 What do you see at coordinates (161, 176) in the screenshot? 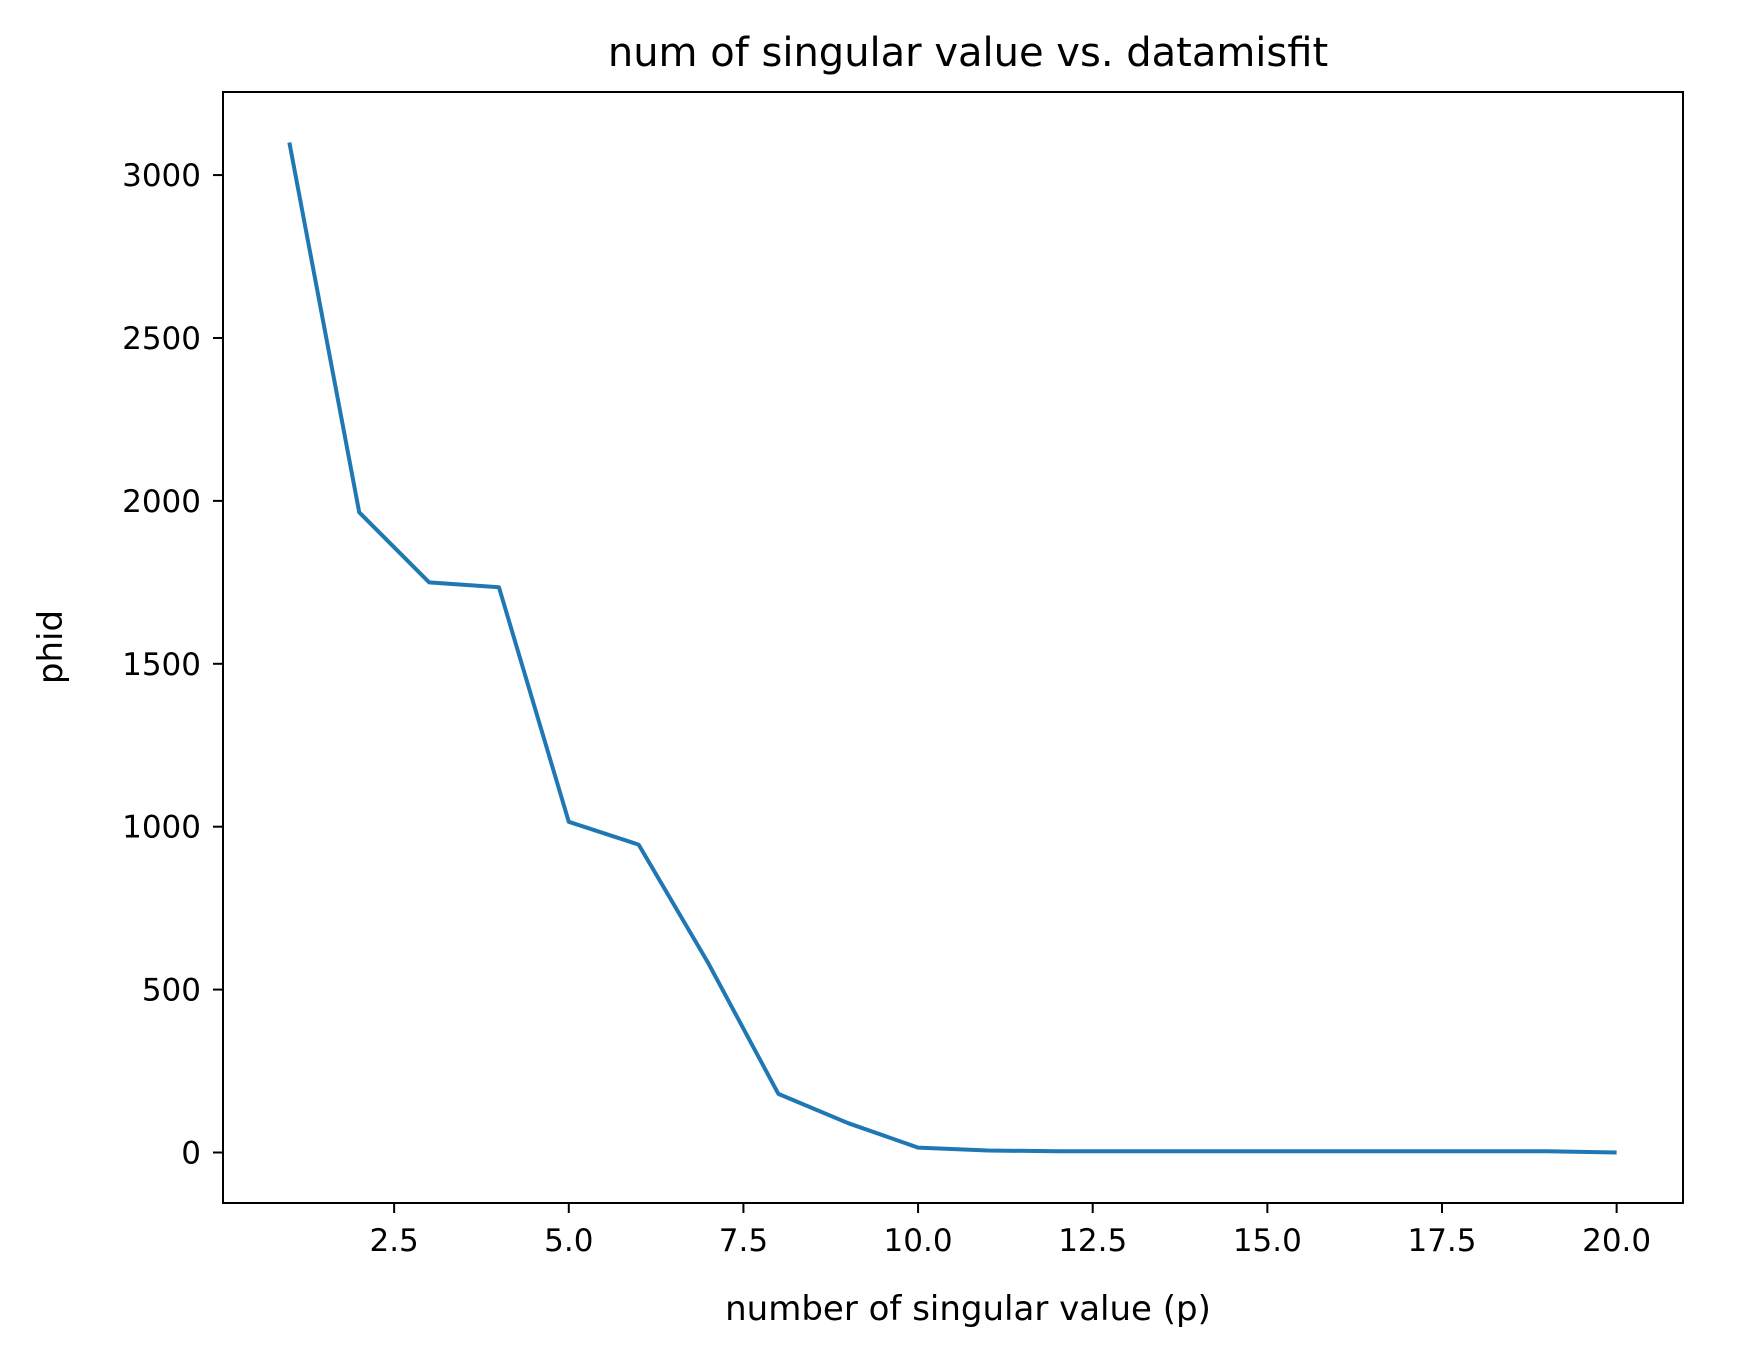
I see `y-tick-label: 3000` at bounding box center [161, 176].